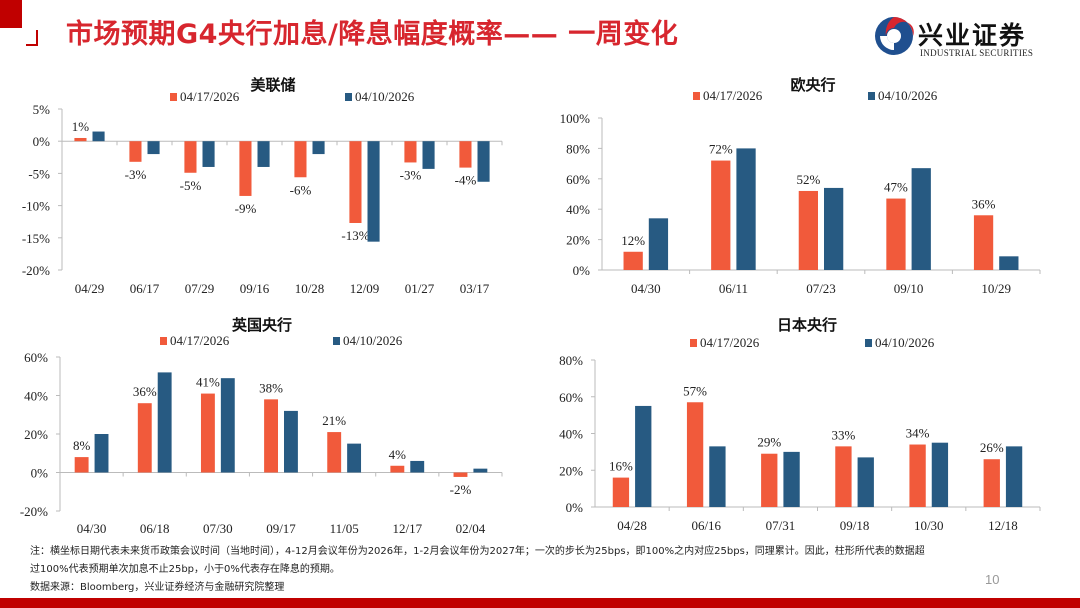  What do you see at coordinates (246, 208) in the screenshot?
I see `data-label: -9%` at bounding box center [246, 208].